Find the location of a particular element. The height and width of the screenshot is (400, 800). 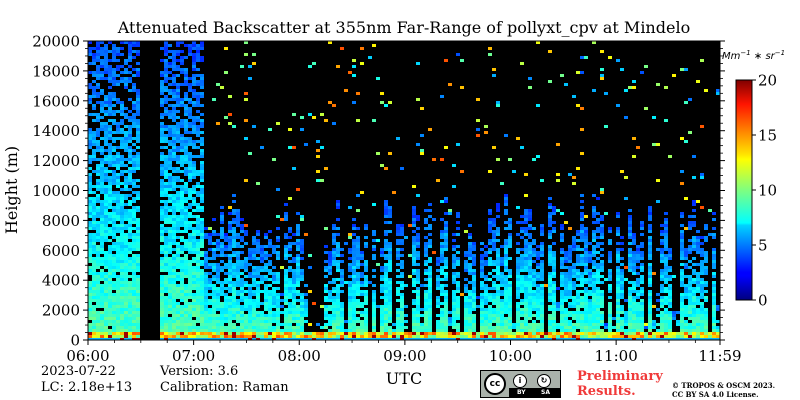

cc-label-strip is located at coordinates (535, 392).